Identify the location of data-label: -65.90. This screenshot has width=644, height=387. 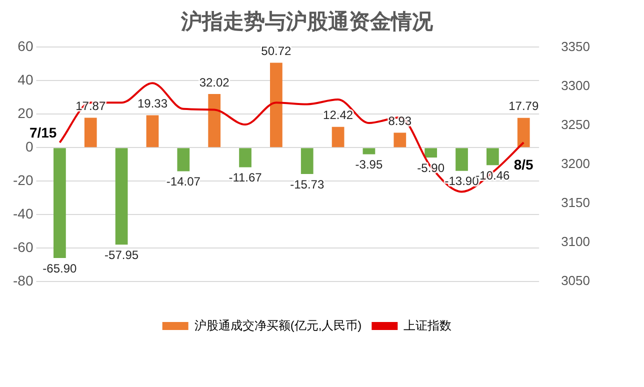
(60, 268).